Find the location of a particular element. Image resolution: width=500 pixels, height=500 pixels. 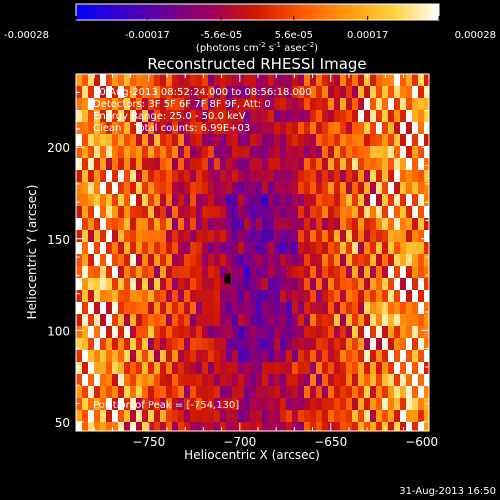

chart-title: Reconstructed RHESSI Image is located at coordinates (256, 64).